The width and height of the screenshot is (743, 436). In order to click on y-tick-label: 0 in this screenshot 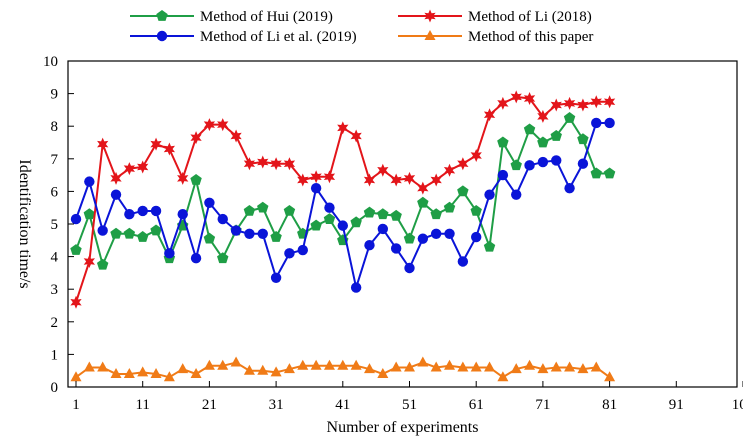, I will do `click(55, 388)`.